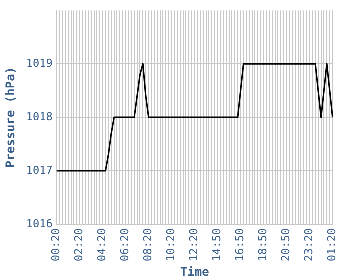 This screenshot has width=350, height=280. What do you see at coordinates (39, 170) in the screenshot?
I see `y-tick-label: 1017` at bounding box center [39, 170].